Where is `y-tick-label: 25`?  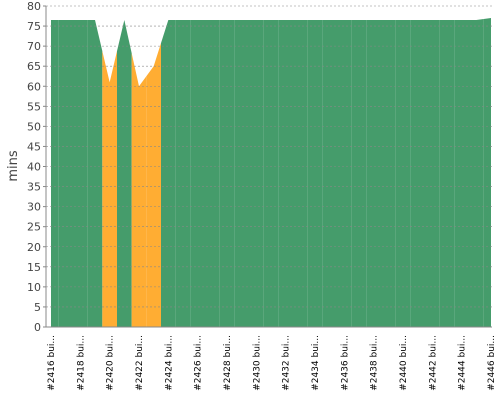
y-tick-label: 25 is located at coordinates (34, 227).